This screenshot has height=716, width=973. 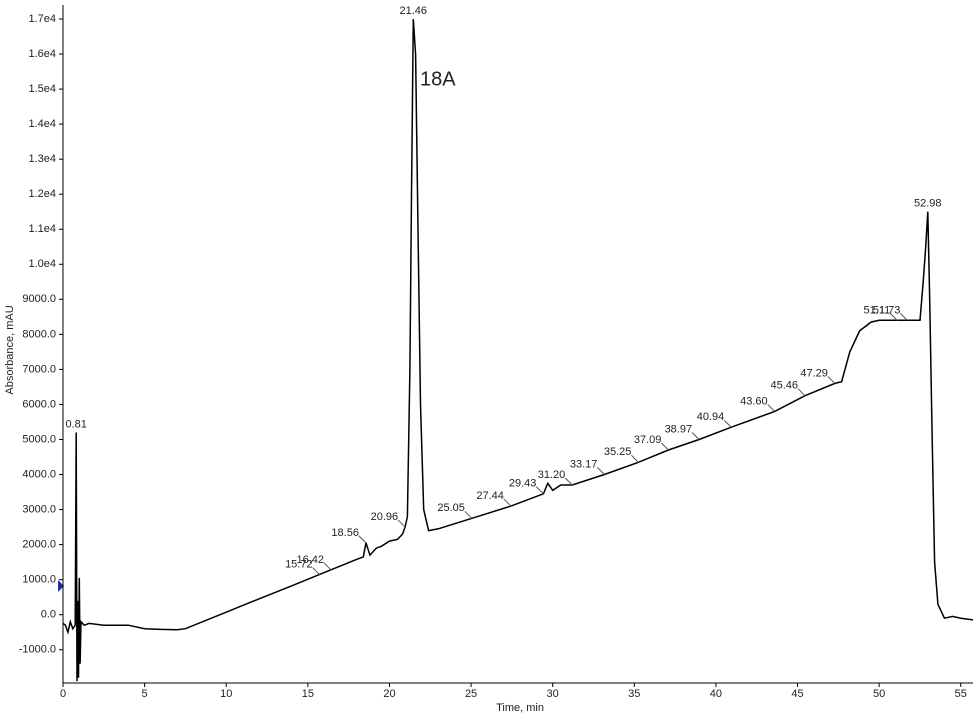 What do you see at coordinates (552, 475) in the screenshot?
I see `peak-label: 31.20` at bounding box center [552, 475].